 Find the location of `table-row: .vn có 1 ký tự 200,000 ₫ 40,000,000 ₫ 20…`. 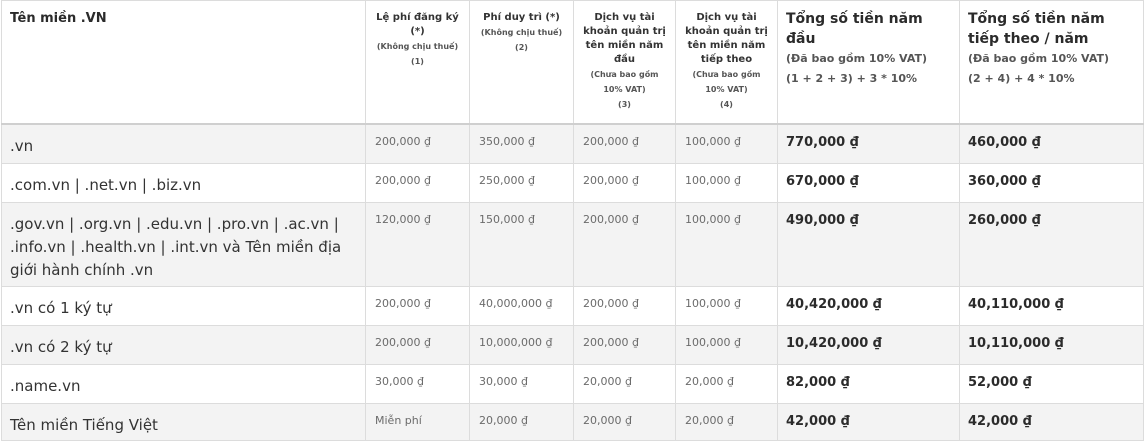

table-row: .vn có 1 ký tự 200,000 ₫ 40,000,000 ₫ 20… is located at coordinates (572, 306).